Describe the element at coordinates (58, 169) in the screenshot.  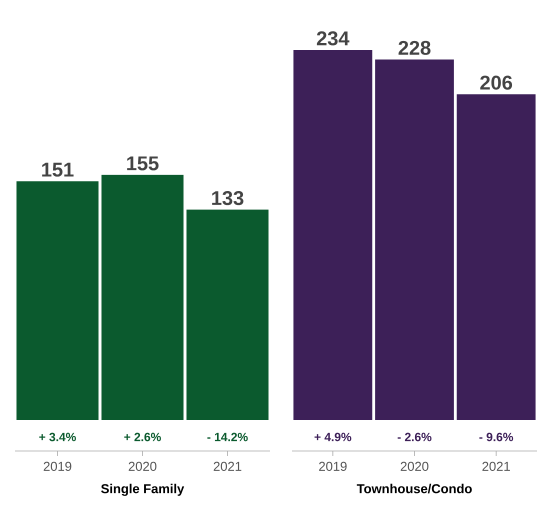
I see `data-label: 151` at that location.